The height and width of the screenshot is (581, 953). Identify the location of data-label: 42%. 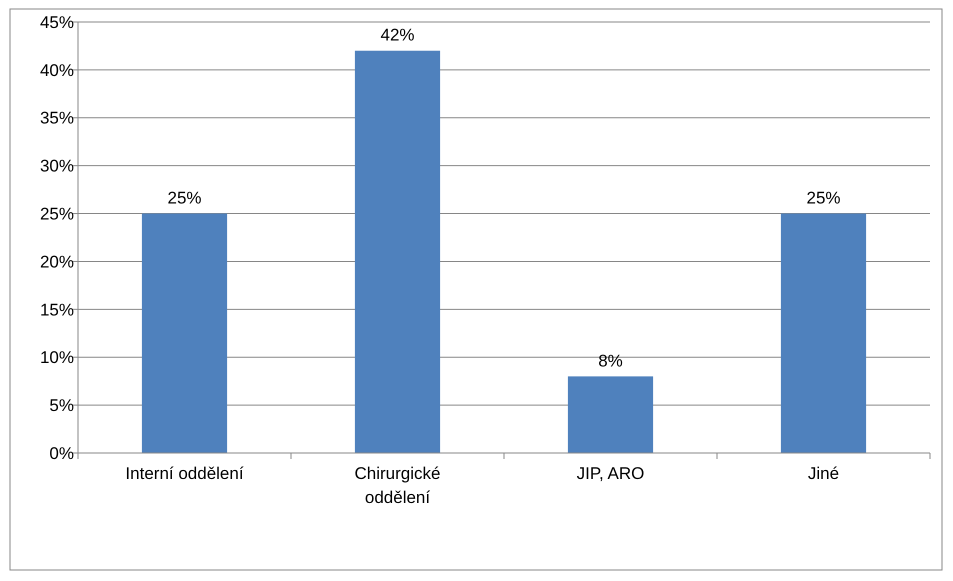
(397, 35).